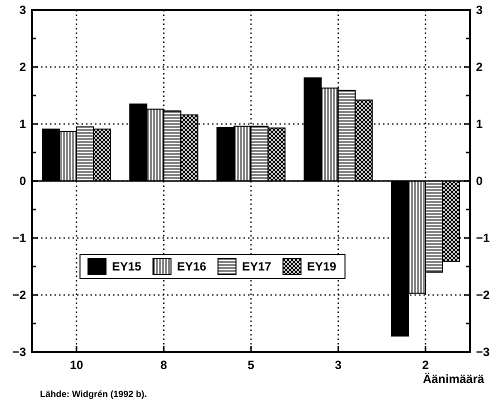 Image resolution: width=501 pixels, height=404 pixels. I want to click on y-tick-label: −3, so click(19, 352).